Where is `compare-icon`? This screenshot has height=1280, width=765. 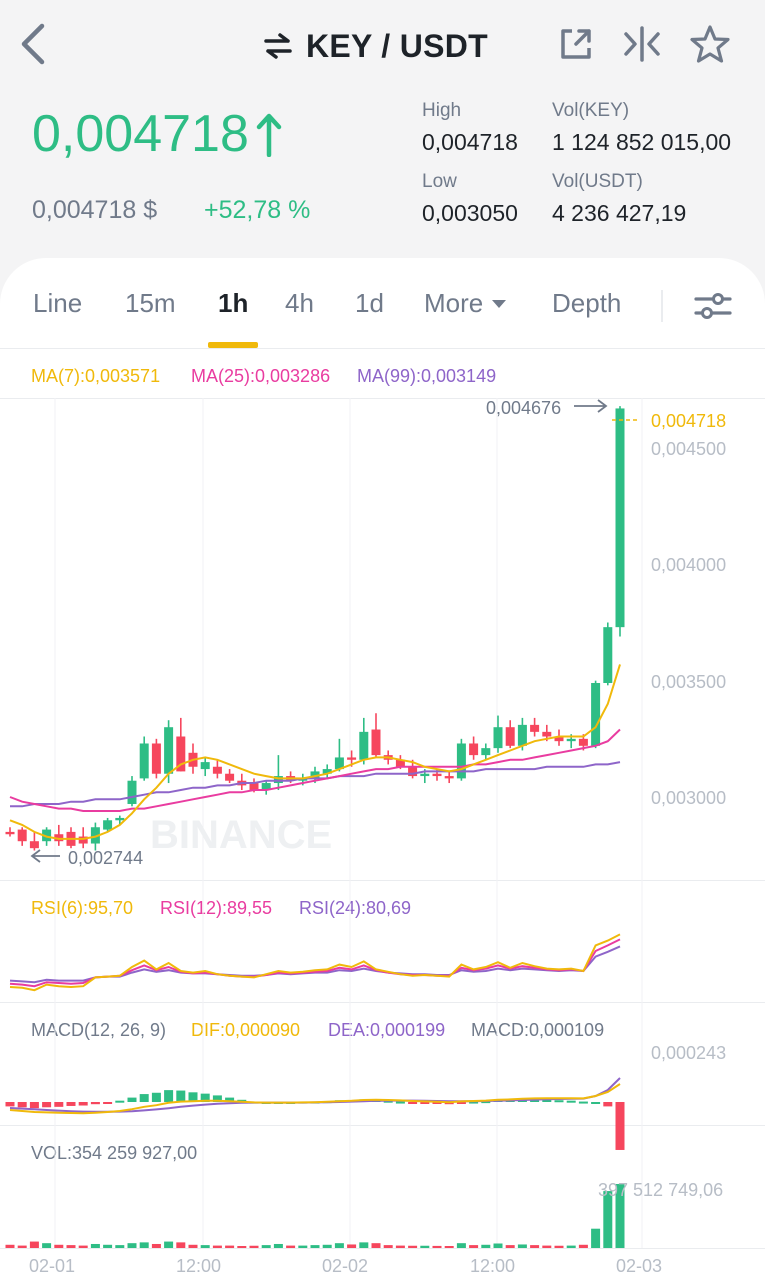
compare-icon is located at coordinates (642, 44).